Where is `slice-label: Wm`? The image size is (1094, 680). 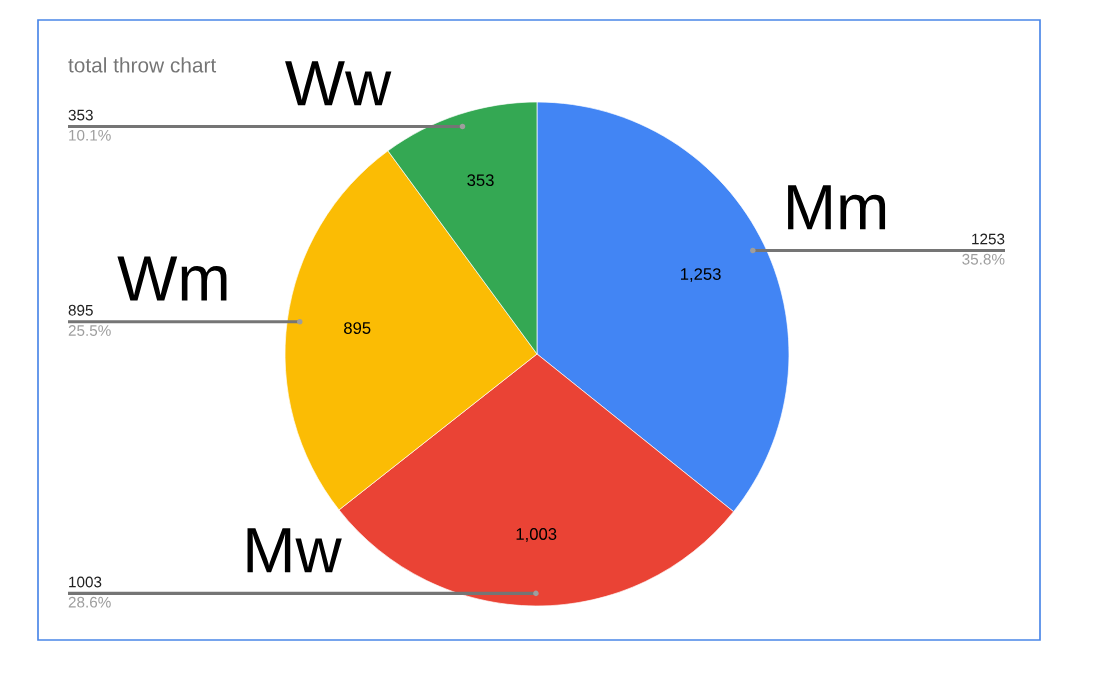 slice-label: Wm is located at coordinates (172, 278).